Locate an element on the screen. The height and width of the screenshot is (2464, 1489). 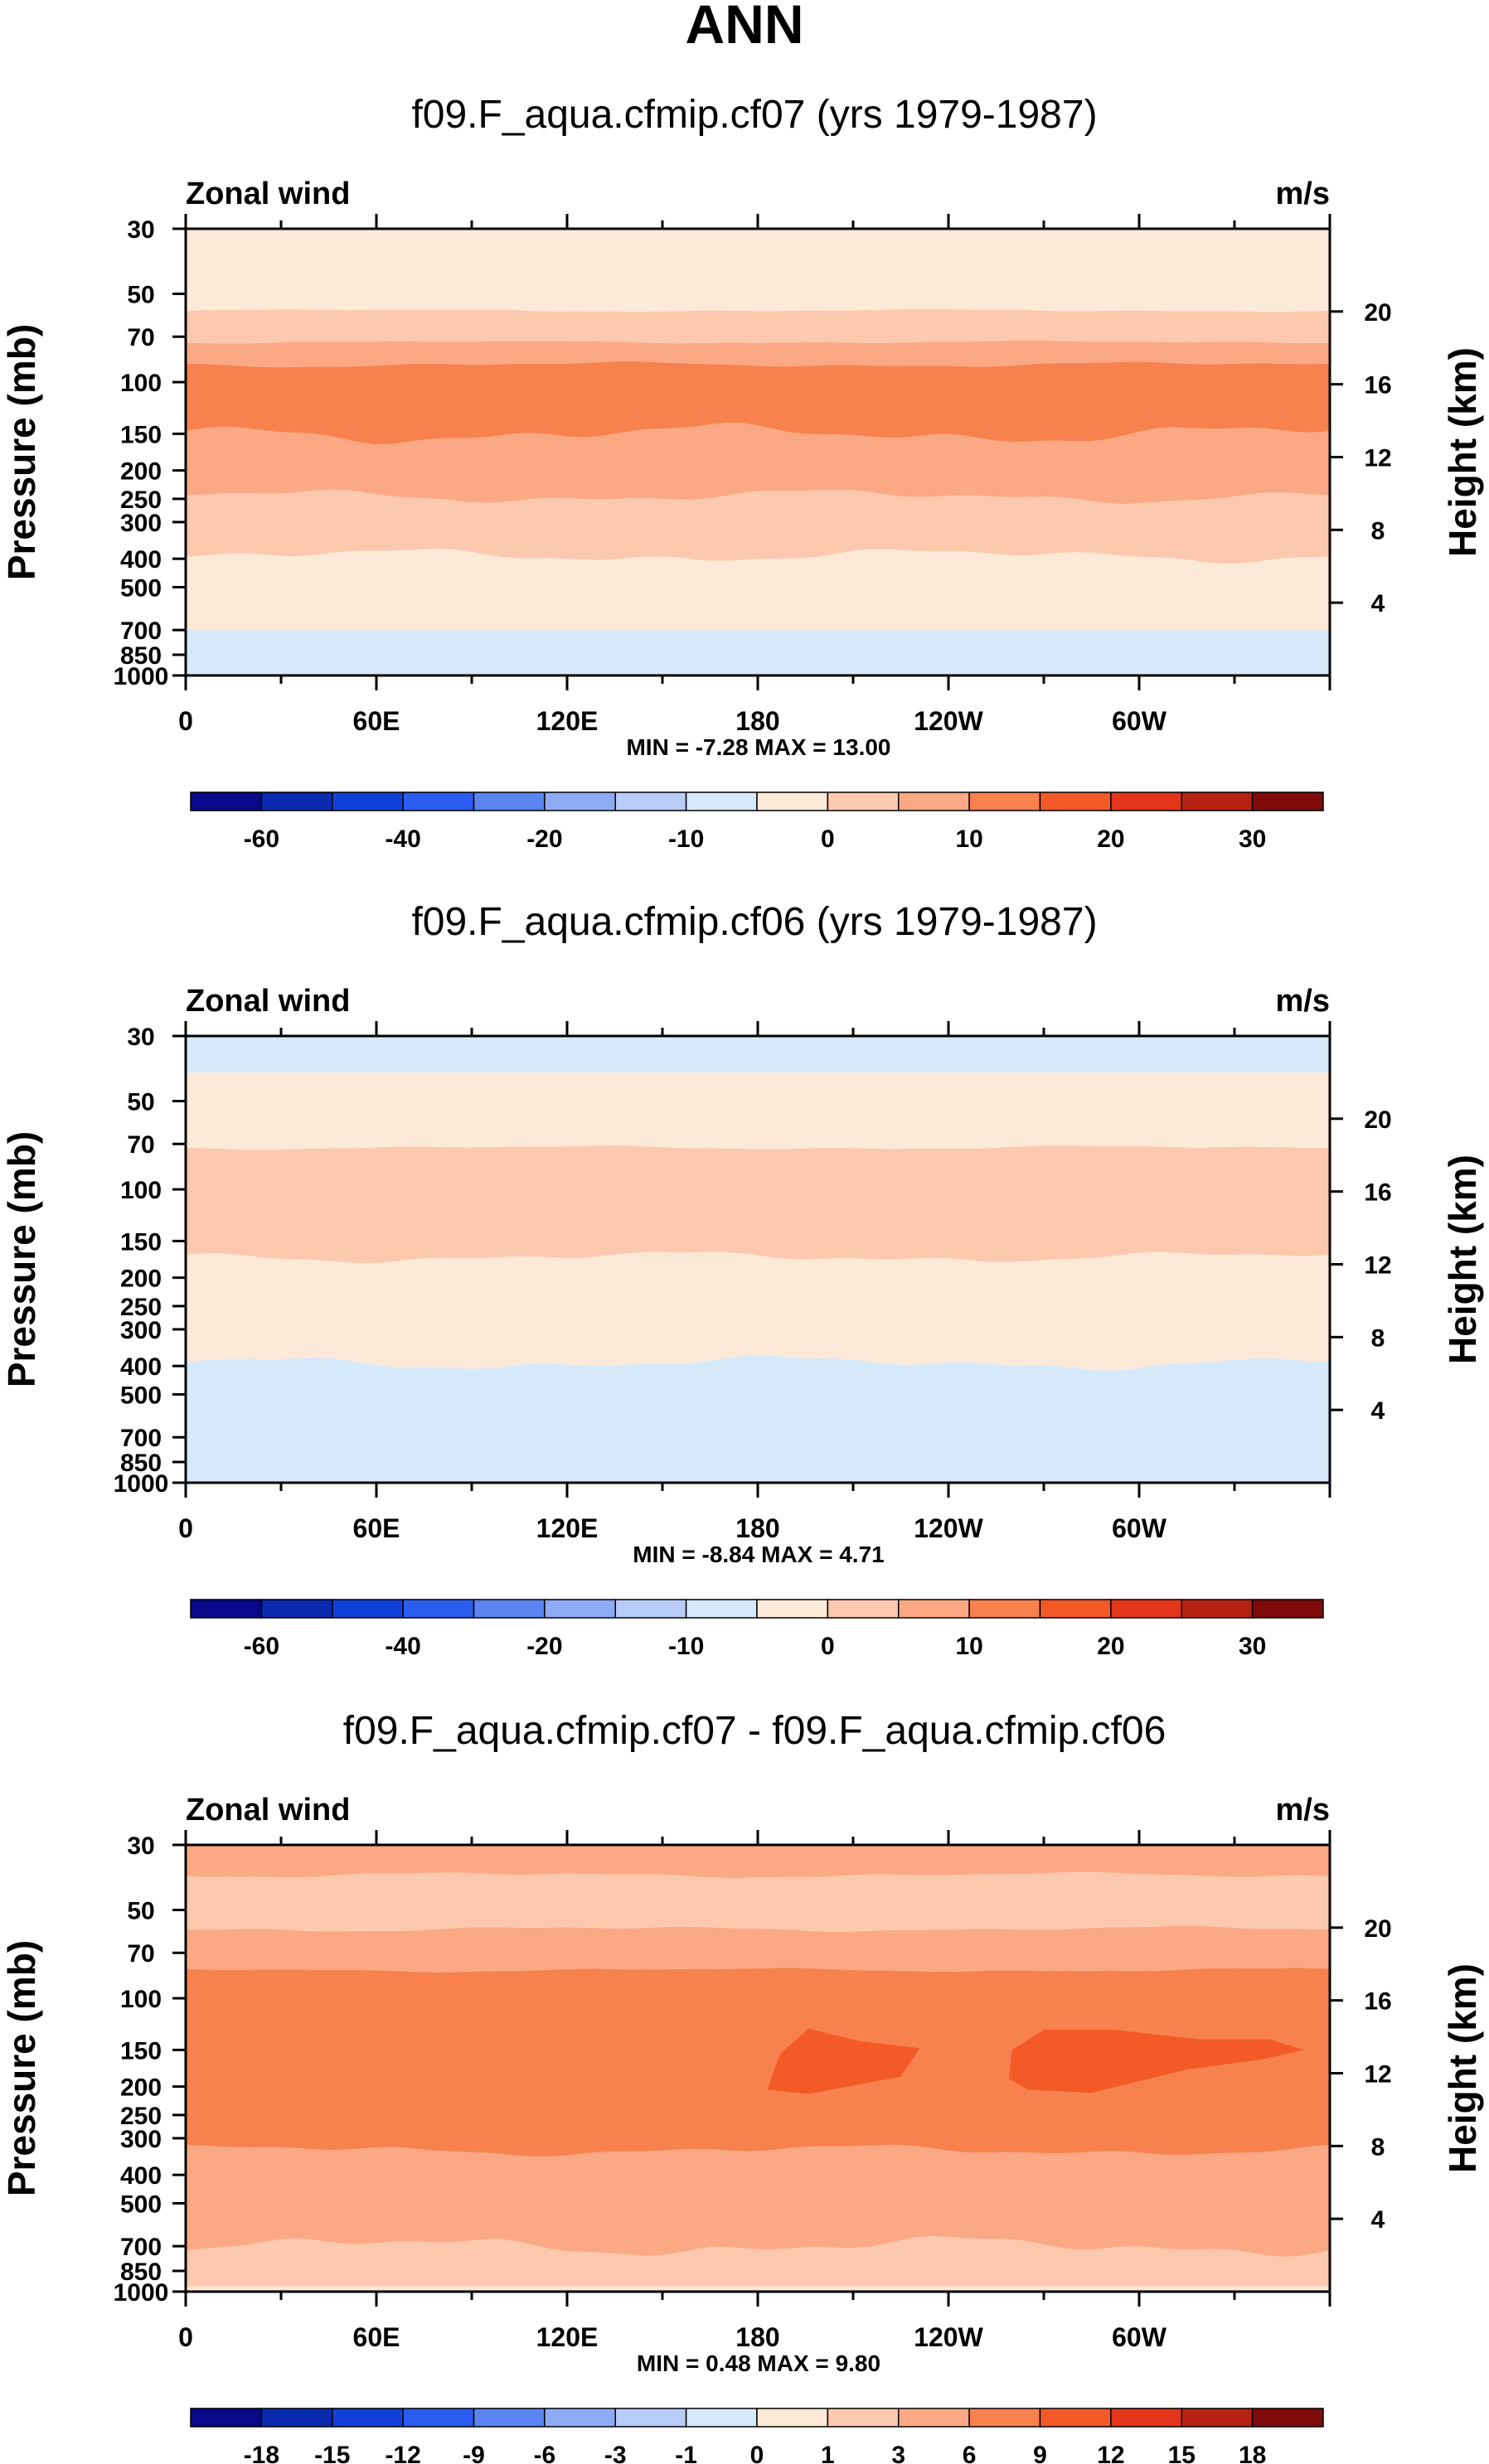
x-tick-label: 60E is located at coordinates (376, 1528).